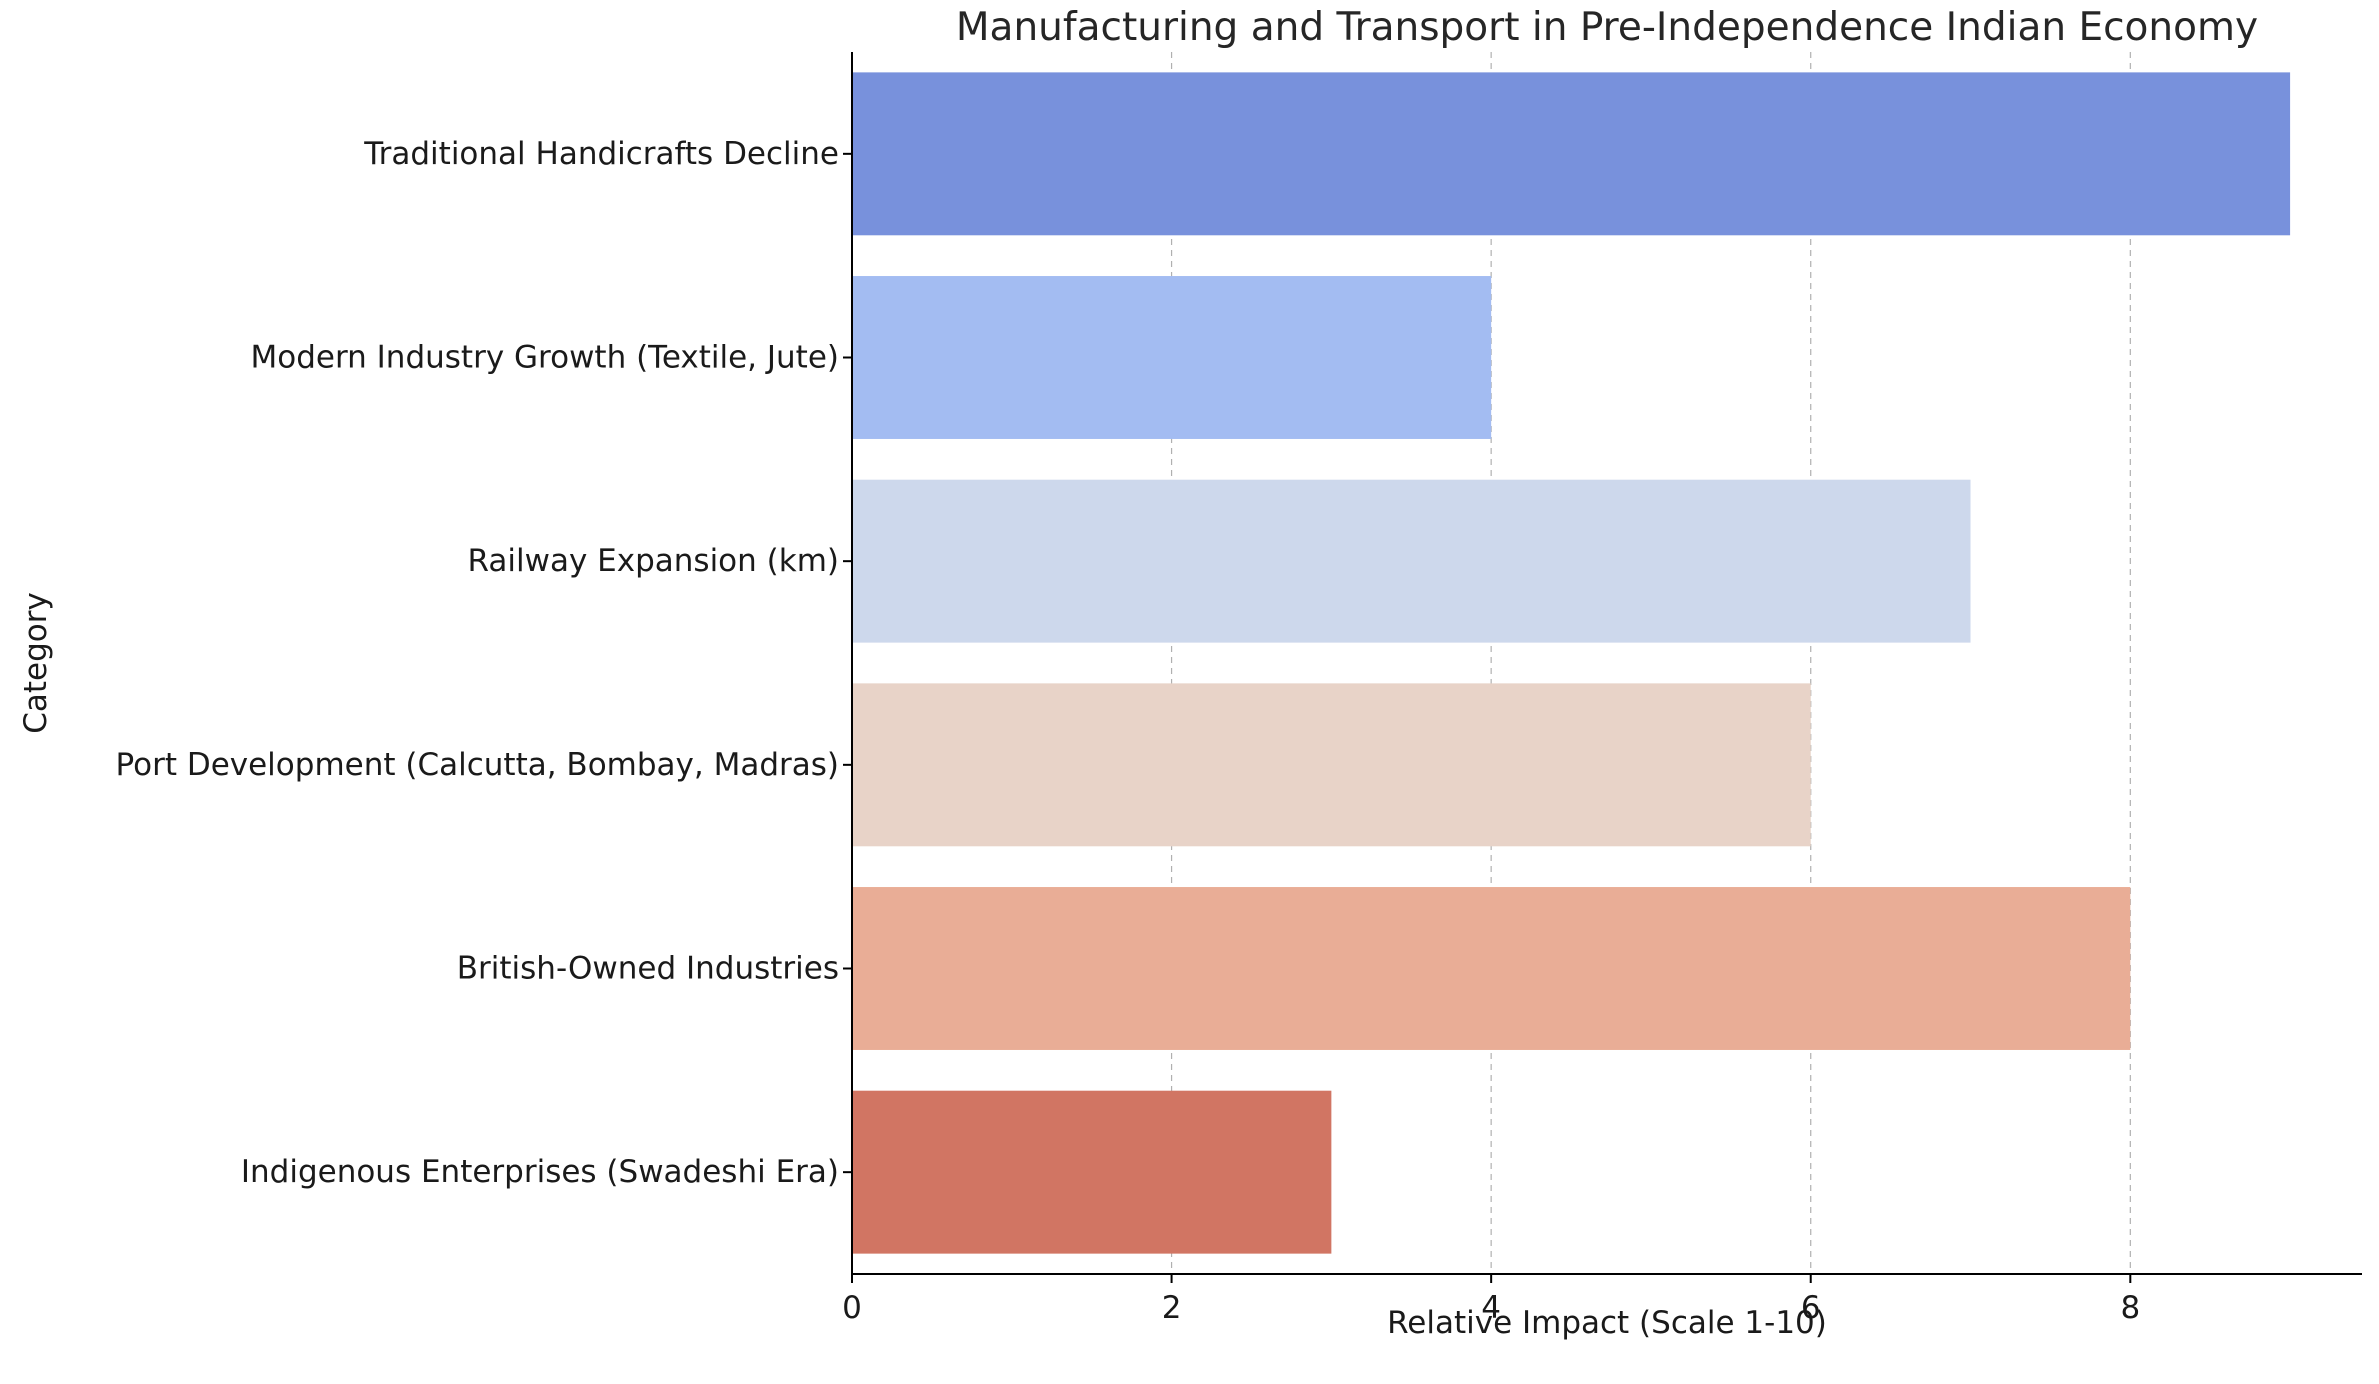 The width and height of the screenshot is (2379, 1384). I want to click on x-tick-label: 8, so click(2130, 1308).